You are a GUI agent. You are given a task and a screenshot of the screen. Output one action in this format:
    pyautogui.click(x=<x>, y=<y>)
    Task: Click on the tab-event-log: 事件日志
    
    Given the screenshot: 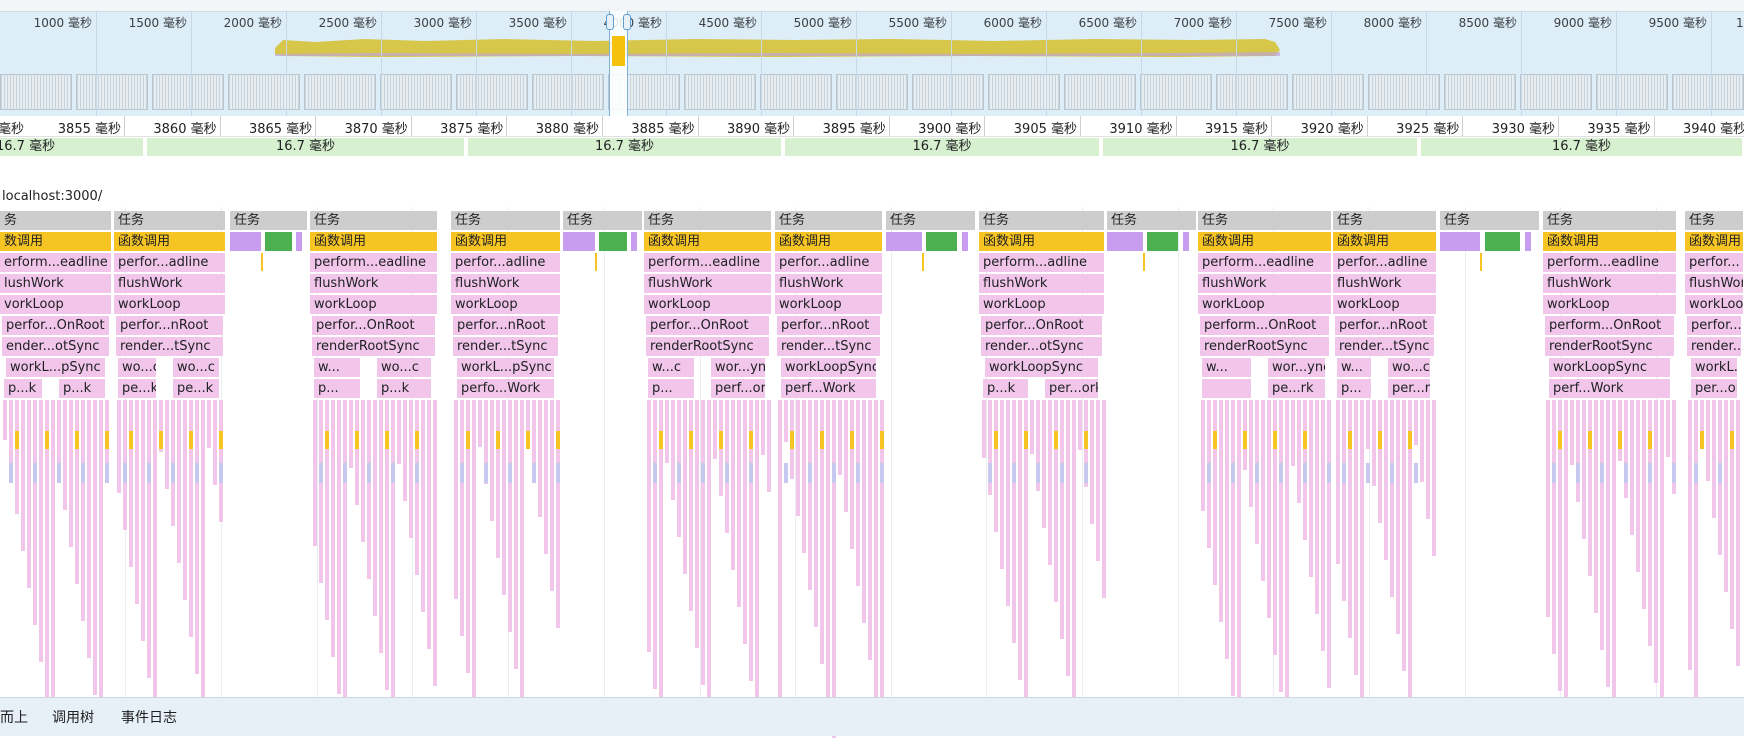 What is the action you would take?
    pyautogui.click(x=149, y=718)
    